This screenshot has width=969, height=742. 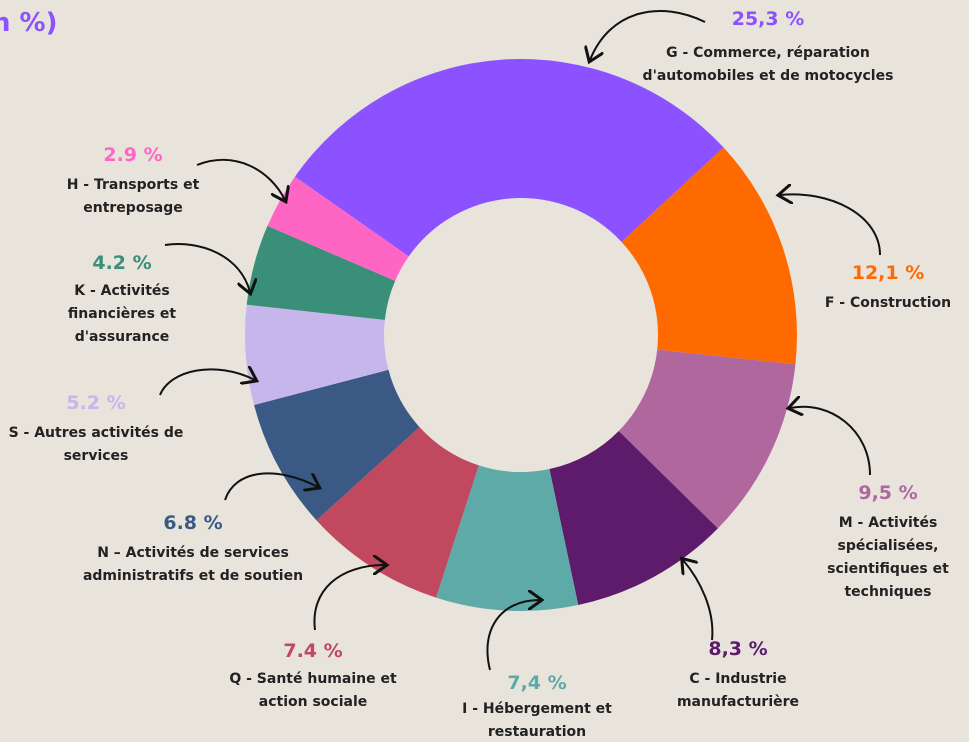 What do you see at coordinates (133, 155) in the screenshot?
I see `value-label: 2.9 %` at bounding box center [133, 155].